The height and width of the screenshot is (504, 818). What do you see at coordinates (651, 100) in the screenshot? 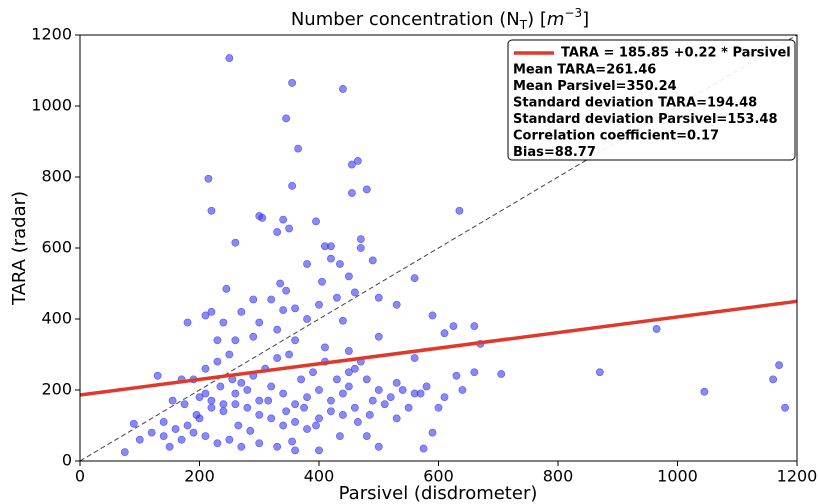
I see `legend-box` at bounding box center [651, 100].